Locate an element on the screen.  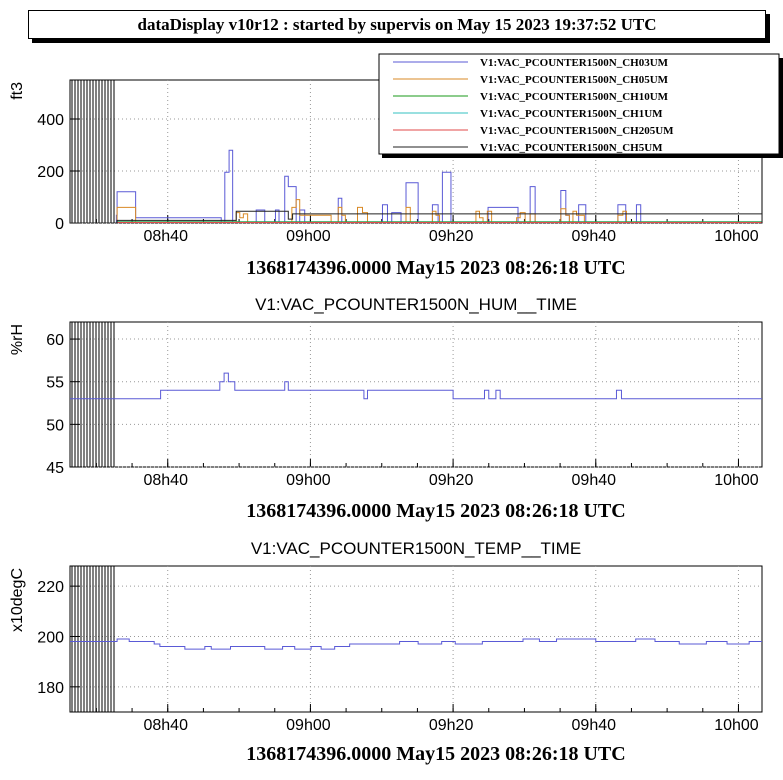
y-axis-label: x10degC is located at coordinates (17, 600).